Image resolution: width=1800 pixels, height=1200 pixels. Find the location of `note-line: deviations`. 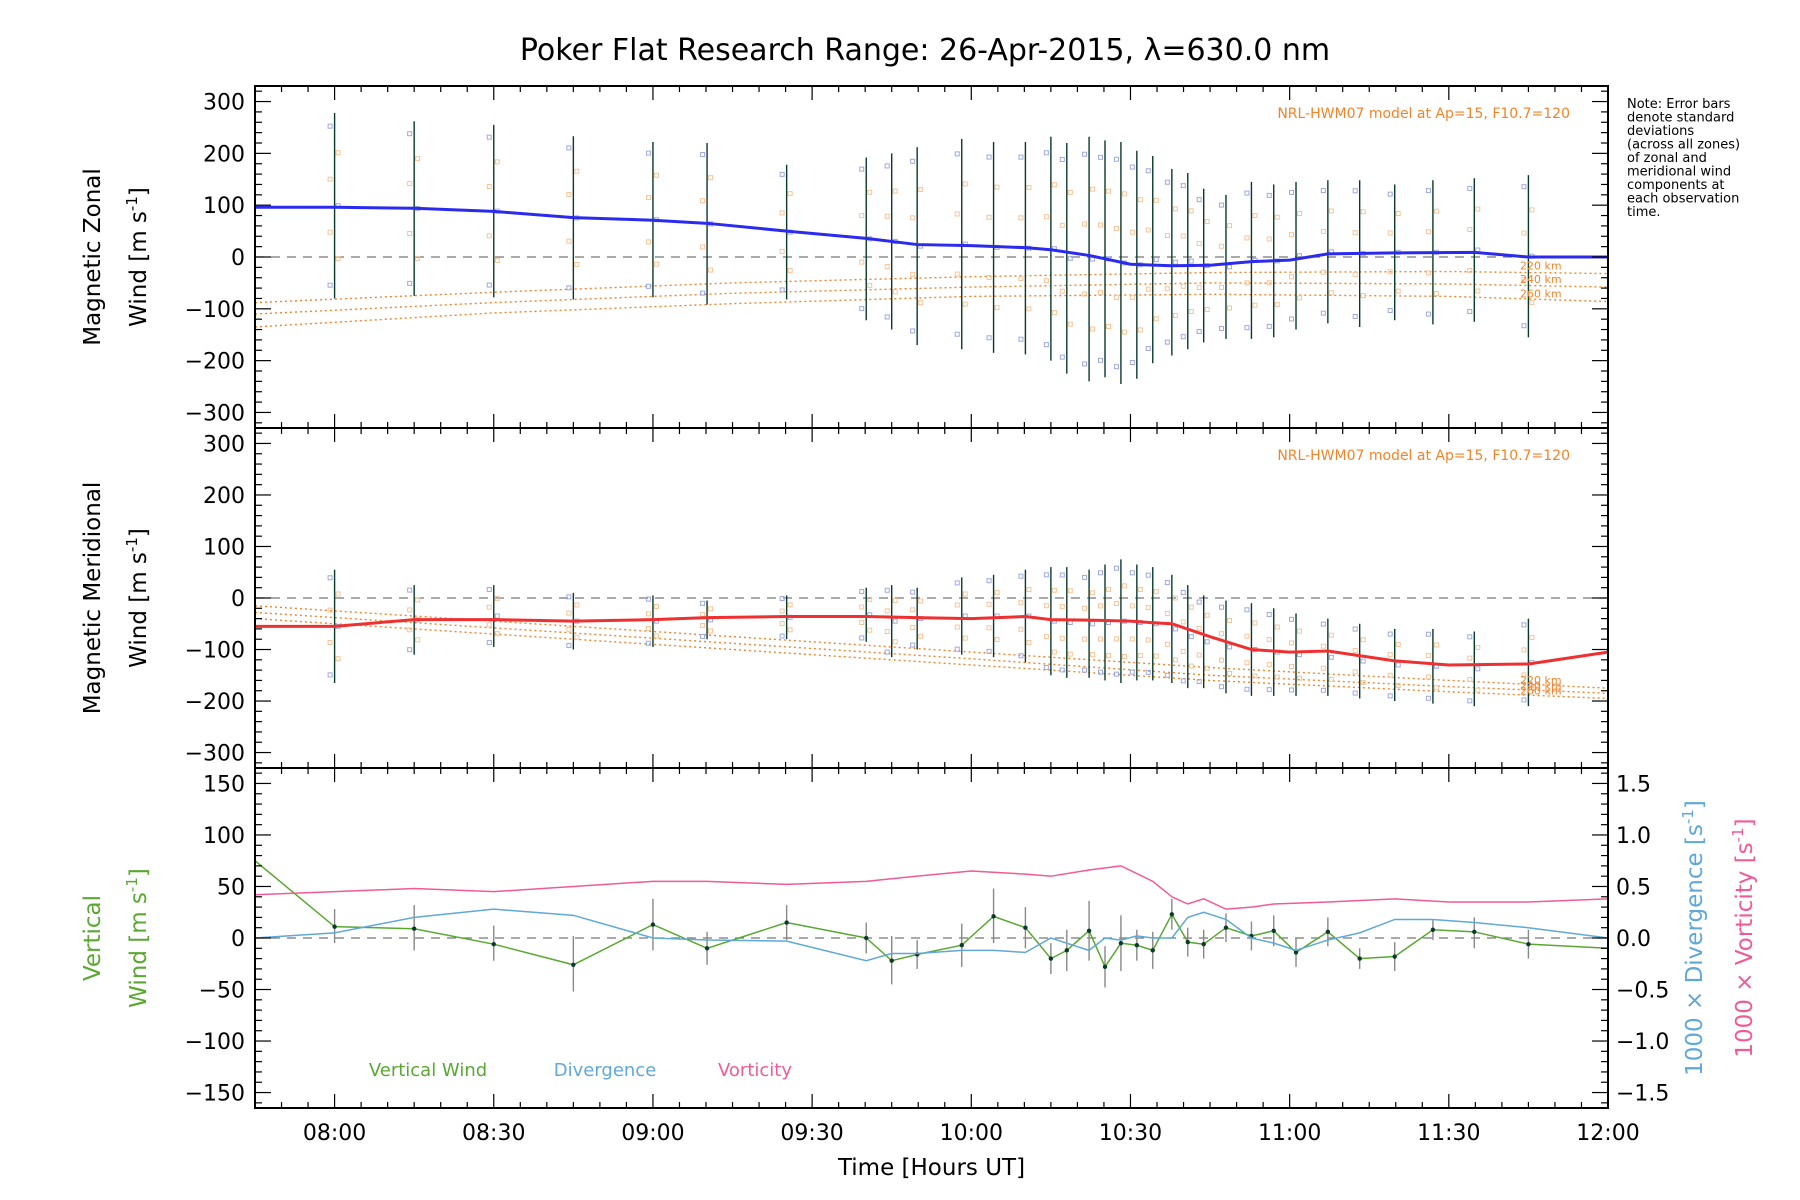

note-line: deviations is located at coordinates (1660, 131).